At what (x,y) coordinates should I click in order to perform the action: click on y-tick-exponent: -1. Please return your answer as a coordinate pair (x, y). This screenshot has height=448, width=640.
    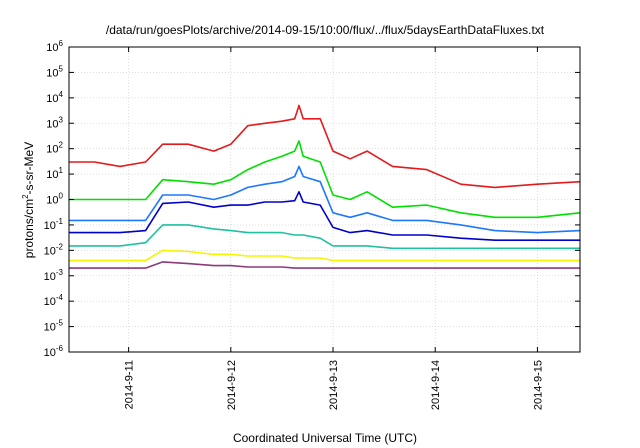
    Looking at the image, I should click on (60, 221).